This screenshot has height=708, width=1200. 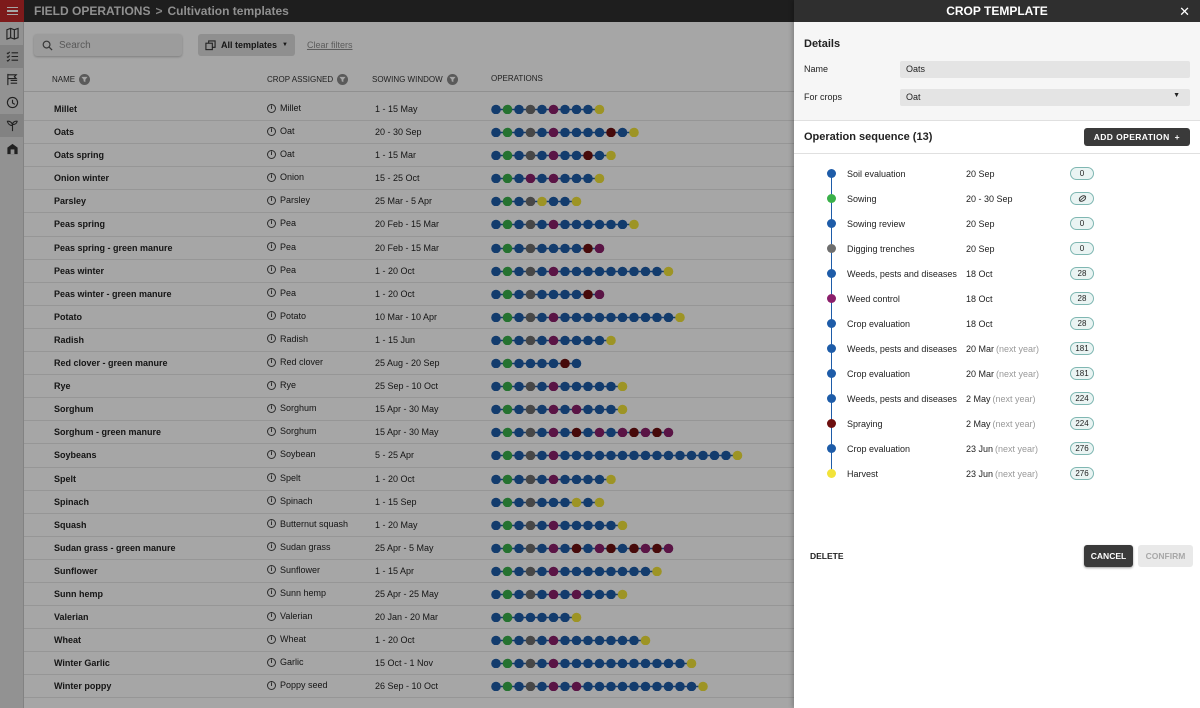 What do you see at coordinates (71, 79) in the screenshot?
I see `column-header-name: NAME` at bounding box center [71, 79].